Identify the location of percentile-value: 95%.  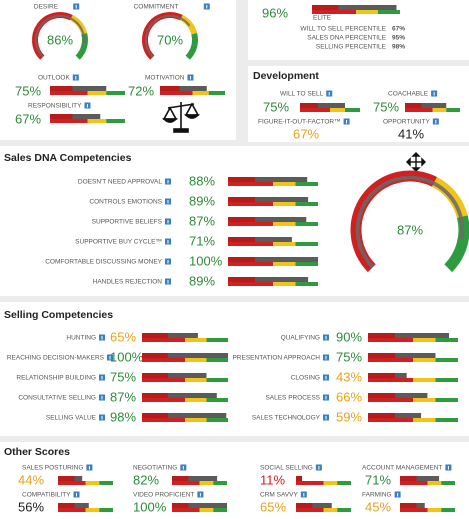
(398, 38).